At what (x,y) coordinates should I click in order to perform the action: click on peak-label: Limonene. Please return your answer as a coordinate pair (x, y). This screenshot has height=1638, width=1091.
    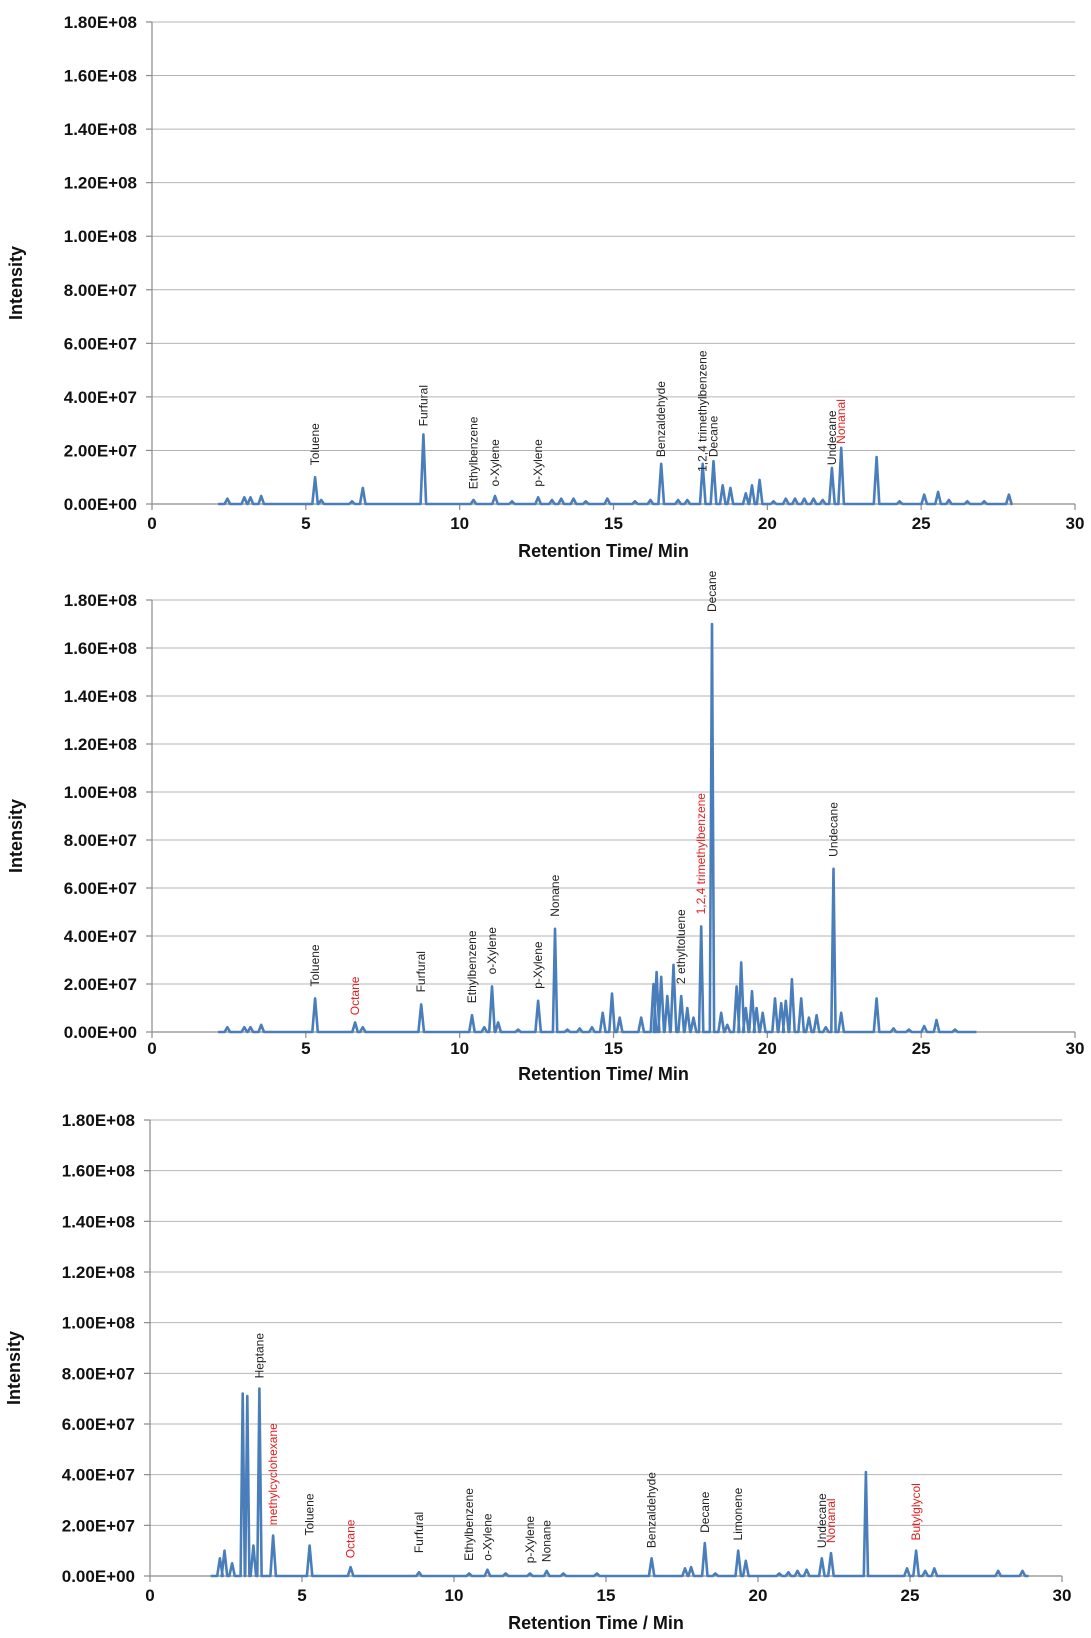
    Looking at the image, I should click on (738, 1513).